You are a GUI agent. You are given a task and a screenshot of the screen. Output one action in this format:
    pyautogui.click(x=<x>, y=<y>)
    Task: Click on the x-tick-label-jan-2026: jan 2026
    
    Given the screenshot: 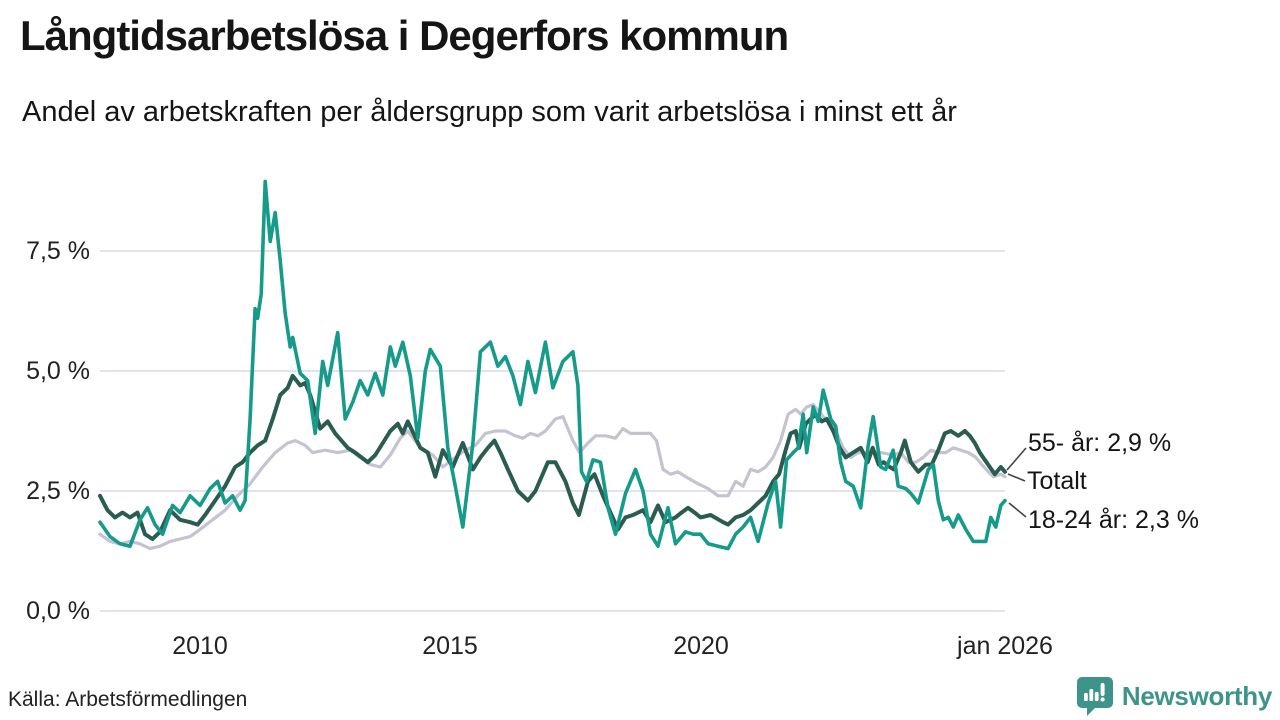 What is the action you would take?
    pyautogui.click(x=1005, y=646)
    